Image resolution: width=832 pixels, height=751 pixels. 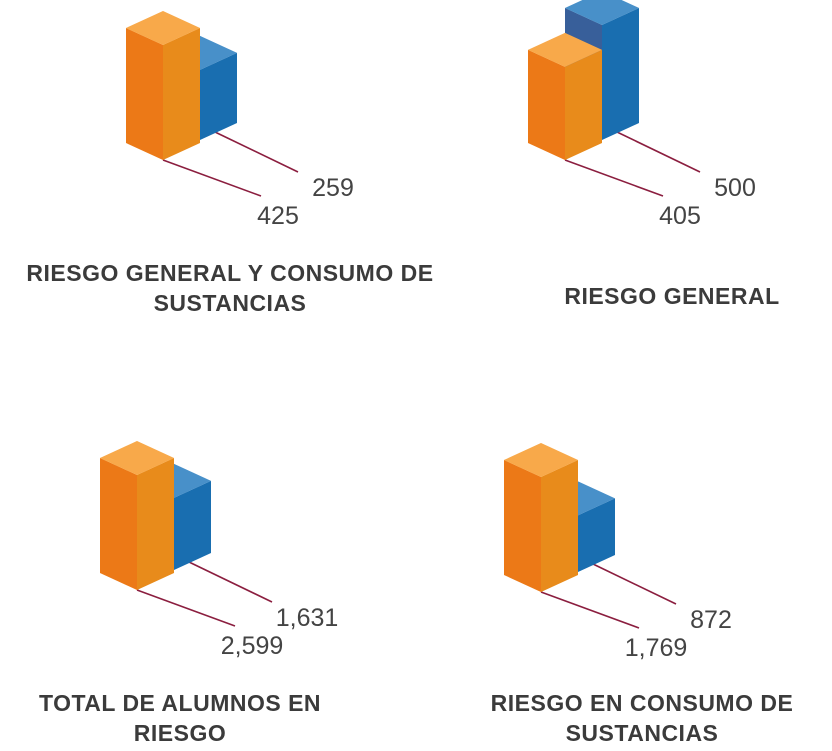 What do you see at coordinates (642, 718) in the screenshot?
I see `chart-title: RIESGO EN CONSUMO DE SUSTANCIAS` at bounding box center [642, 718].